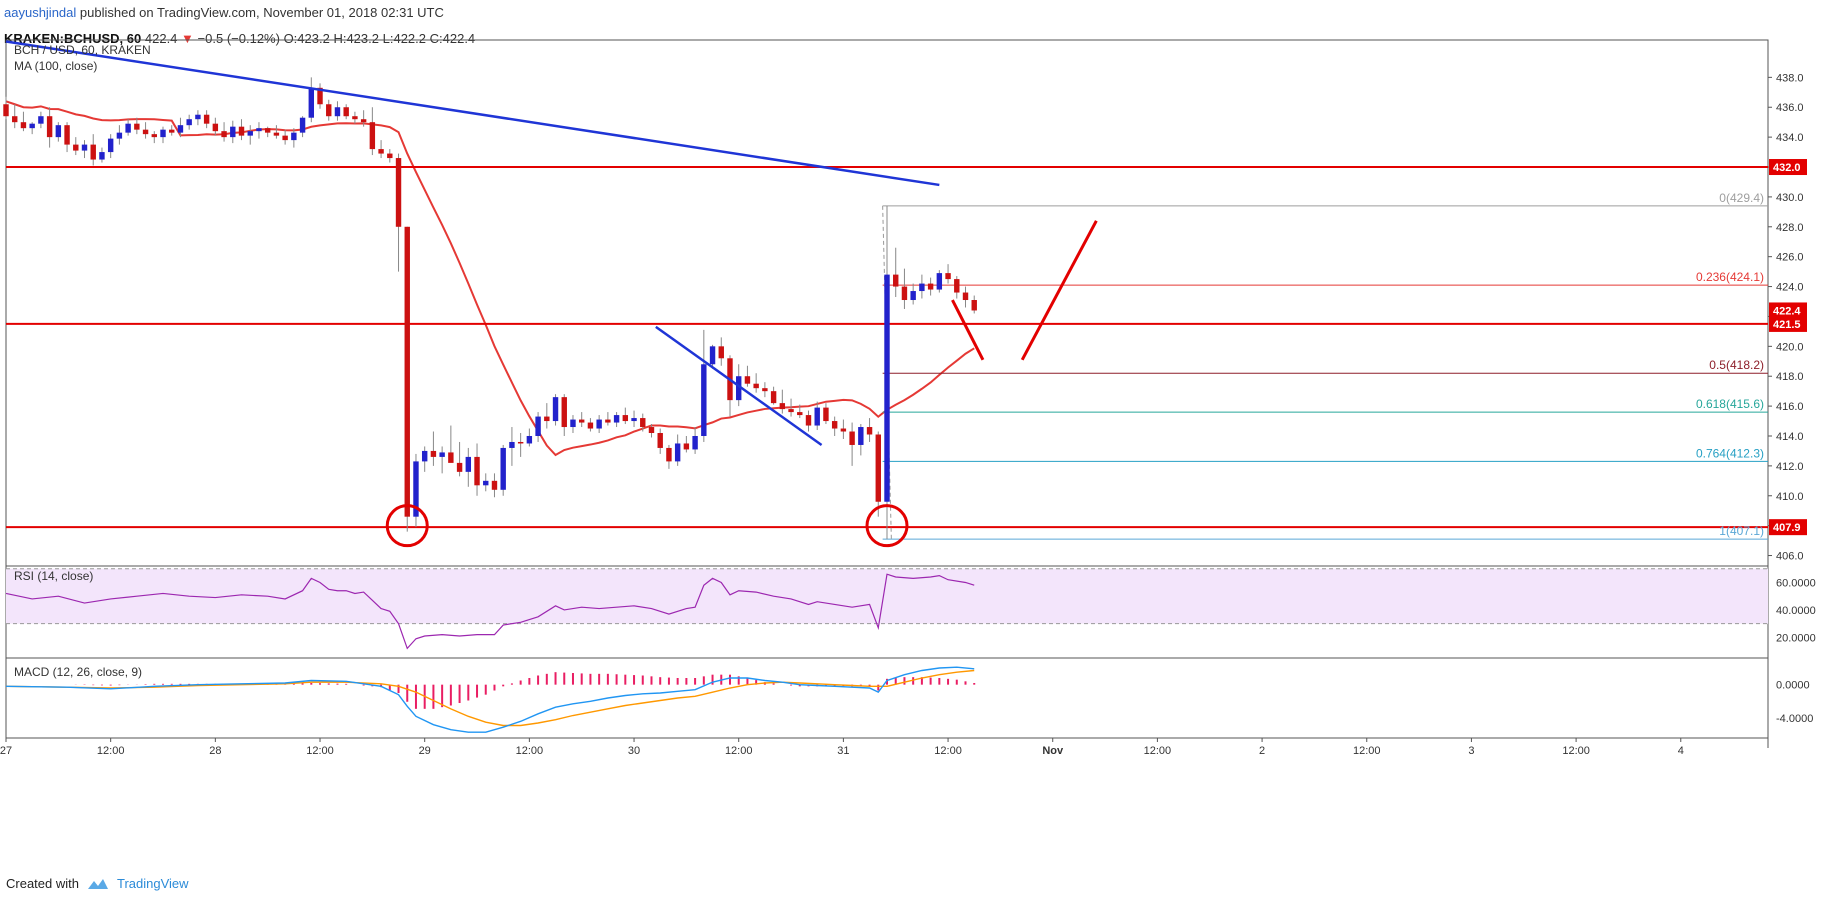 The width and height of the screenshot is (1828, 899). I want to click on author-link: aayushjindal, so click(40, 12).